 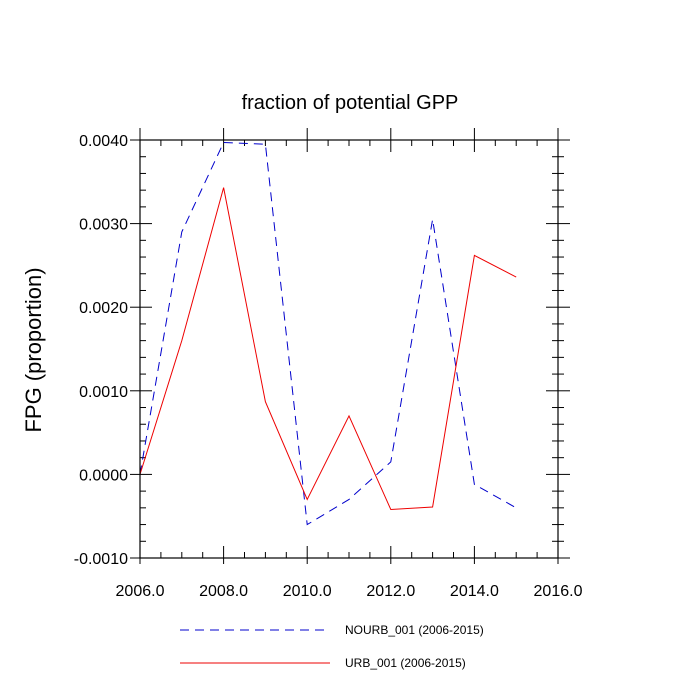 What do you see at coordinates (103, 225) in the screenshot?
I see `y-tick-label: 0.0030` at bounding box center [103, 225].